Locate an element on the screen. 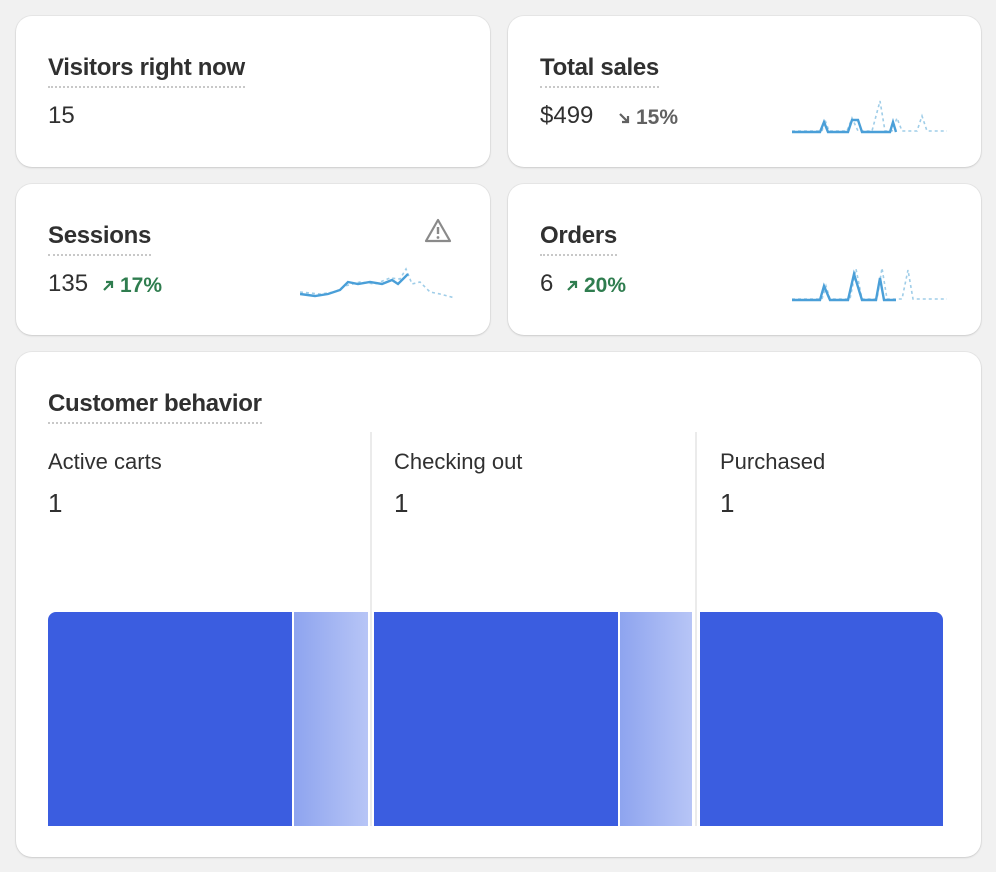 The height and width of the screenshot is (872, 996). change: 15% is located at coordinates (648, 118).